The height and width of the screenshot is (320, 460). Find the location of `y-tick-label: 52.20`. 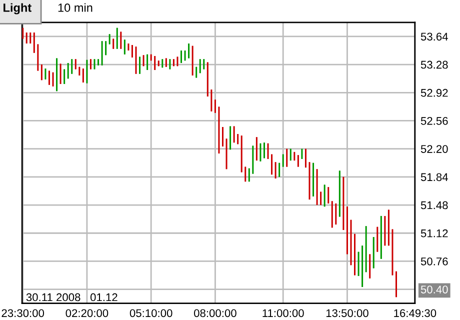

y-tick-label: 52.20 is located at coordinates (434, 149).